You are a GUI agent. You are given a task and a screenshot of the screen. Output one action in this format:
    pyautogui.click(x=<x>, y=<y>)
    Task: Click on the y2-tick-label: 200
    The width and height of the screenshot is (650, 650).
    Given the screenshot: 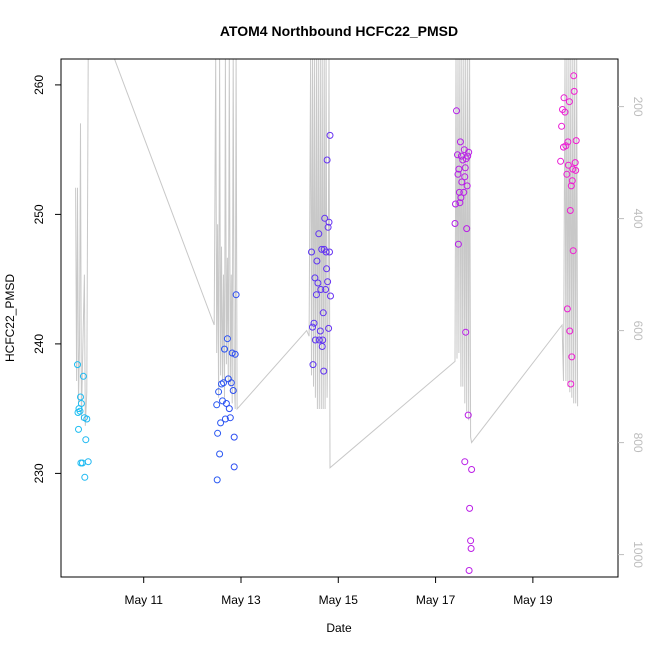 What is the action you would take?
    pyautogui.click(x=638, y=107)
    